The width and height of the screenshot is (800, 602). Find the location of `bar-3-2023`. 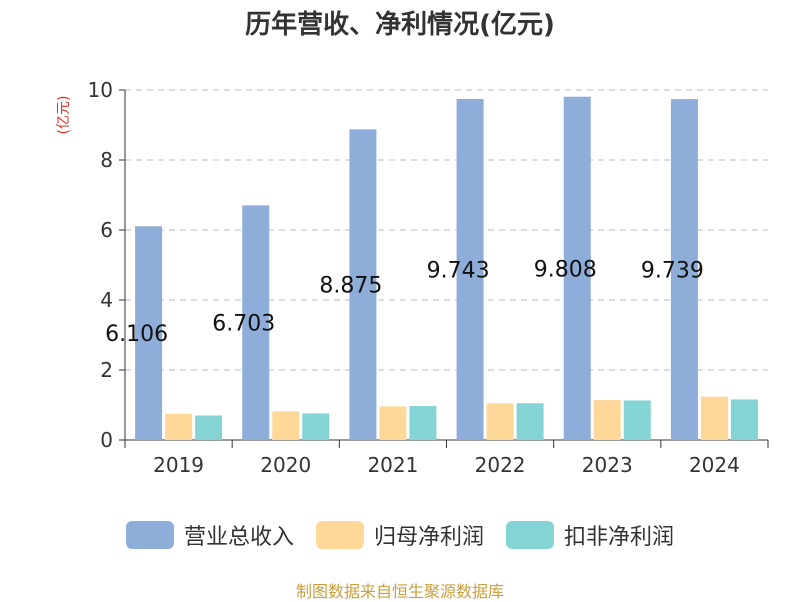

bar-3-2023 is located at coordinates (637, 420).